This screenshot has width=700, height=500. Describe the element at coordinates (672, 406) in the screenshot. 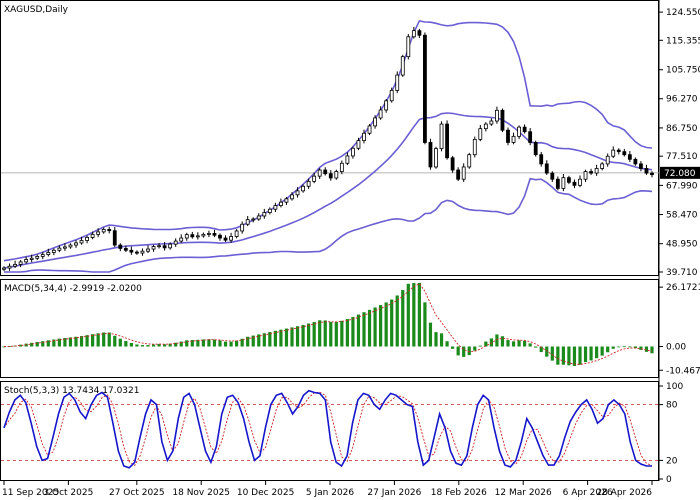

I see `stoch-y-tick-label: 80` at that location.